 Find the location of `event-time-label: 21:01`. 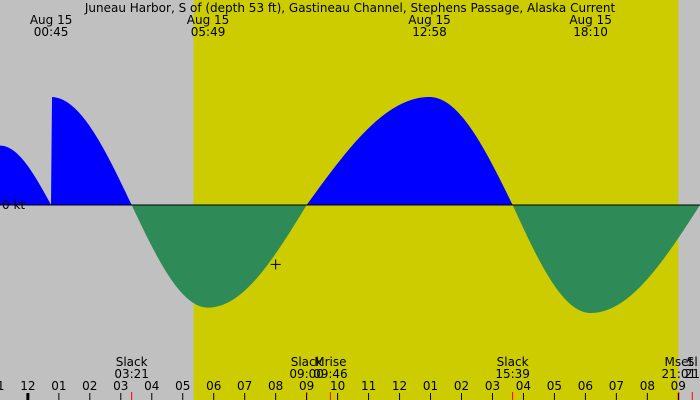

event-time-label: 21:01 is located at coordinates (679, 374).